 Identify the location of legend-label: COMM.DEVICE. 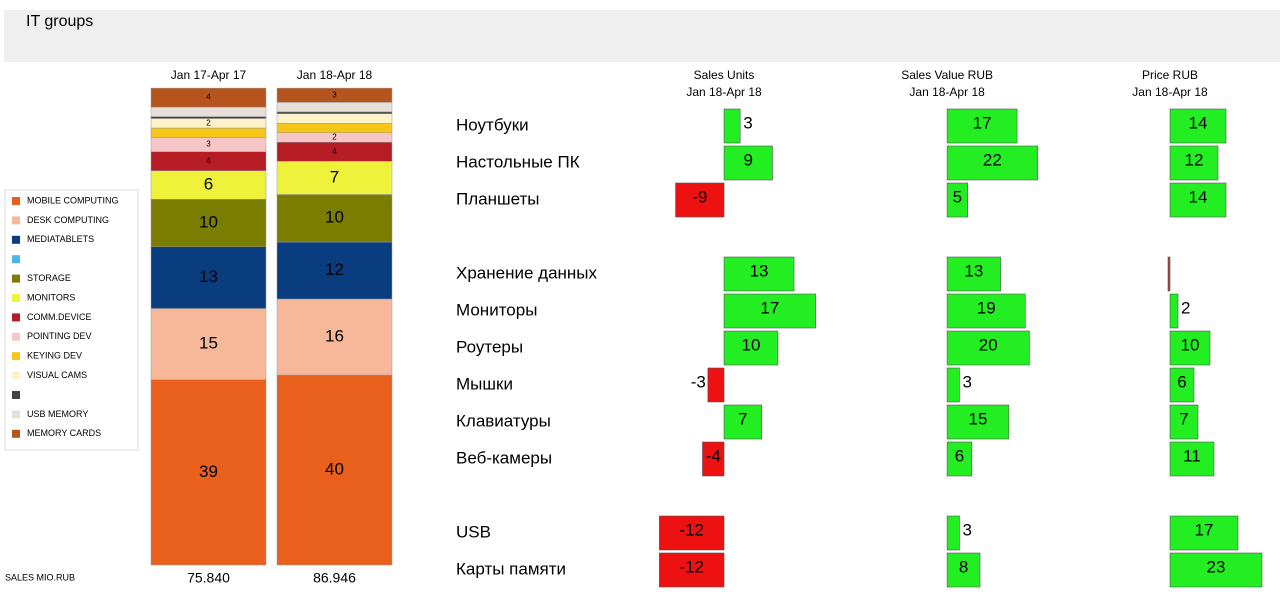
(59, 317).